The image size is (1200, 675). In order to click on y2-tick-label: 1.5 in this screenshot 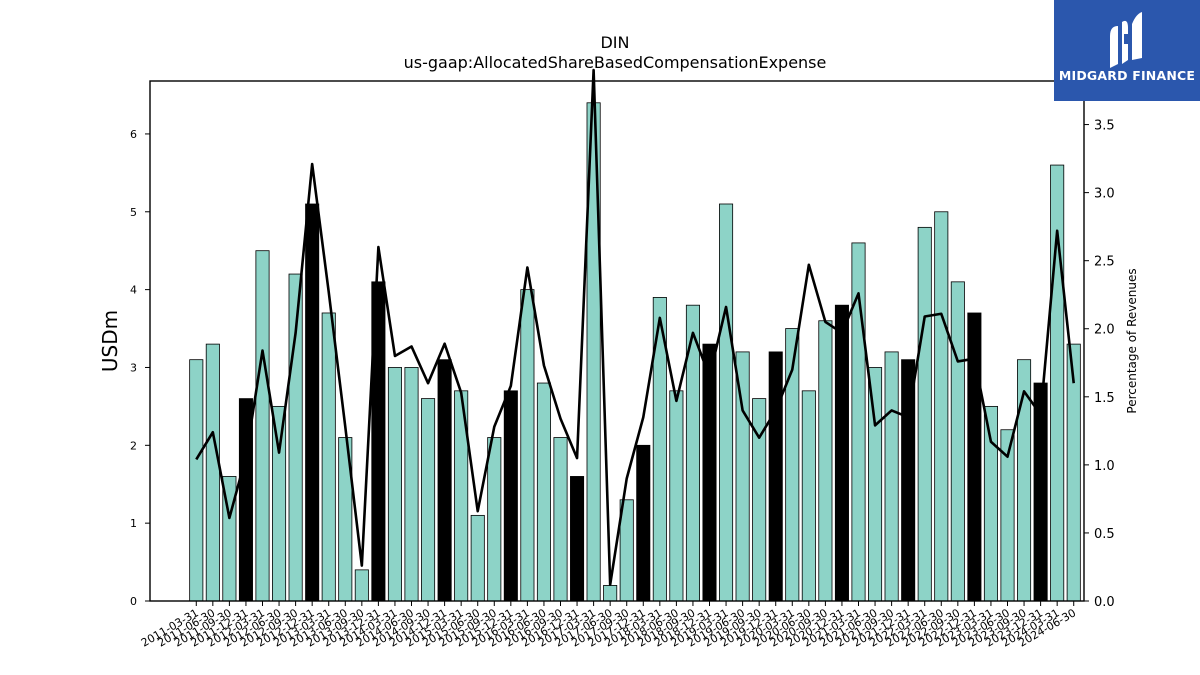, I will do `click(1104, 398)`.